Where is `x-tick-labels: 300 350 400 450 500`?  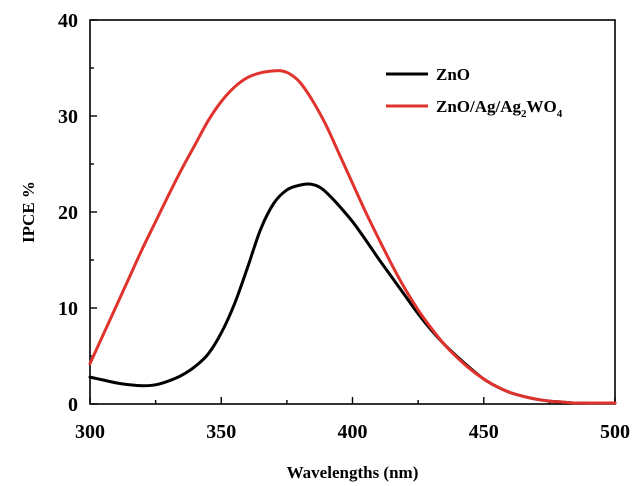
x-tick-labels: 300 350 400 450 500 is located at coordinates (352, 432).